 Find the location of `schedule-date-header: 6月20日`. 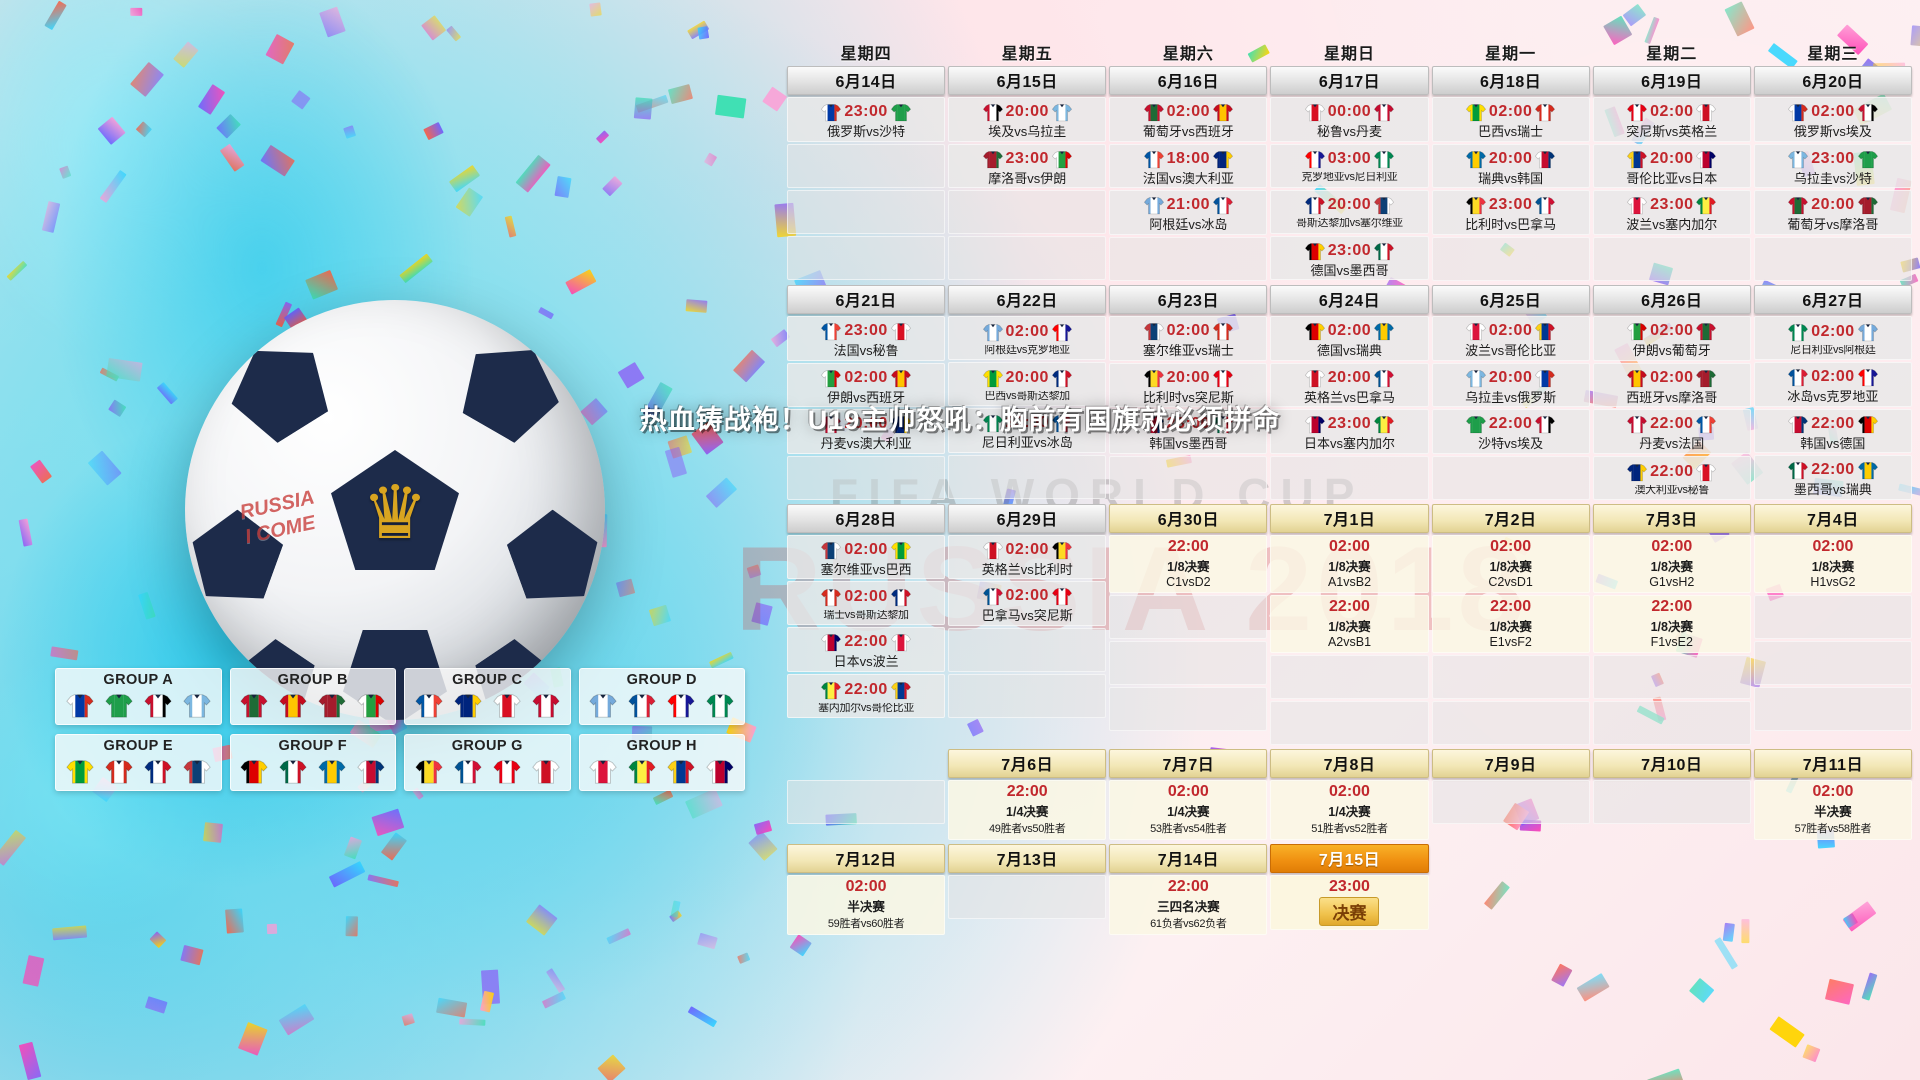

schedule-date-header: 6月20日 is located at coordinates (1832, 80).